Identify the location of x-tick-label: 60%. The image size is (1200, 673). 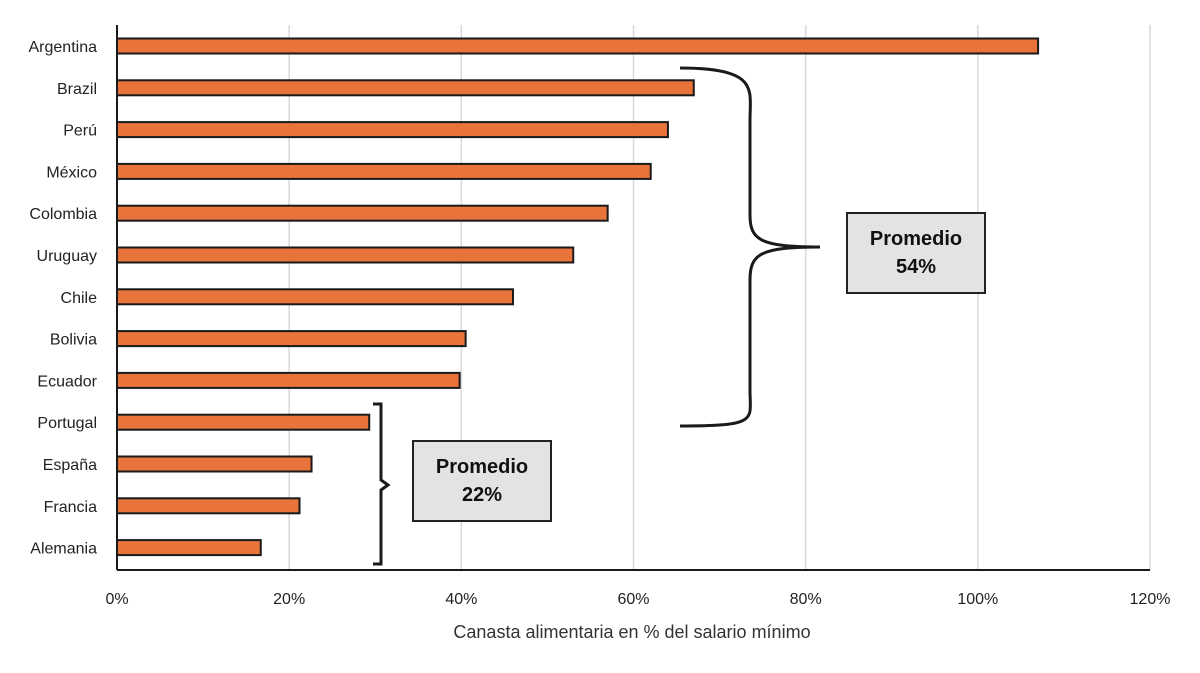
(633, 599).